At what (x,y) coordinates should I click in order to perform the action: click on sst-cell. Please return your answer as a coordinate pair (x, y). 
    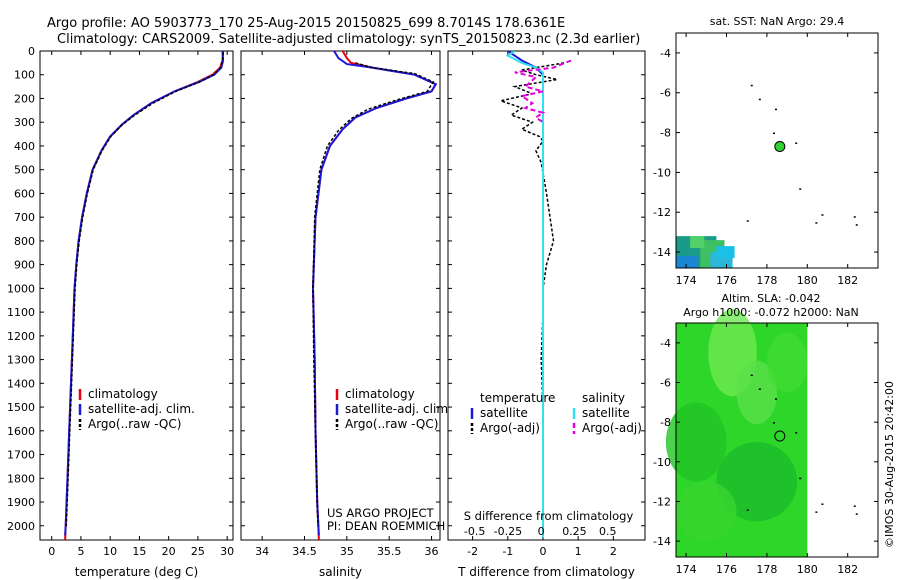
    Looking at the image, I should click on (687, 262).